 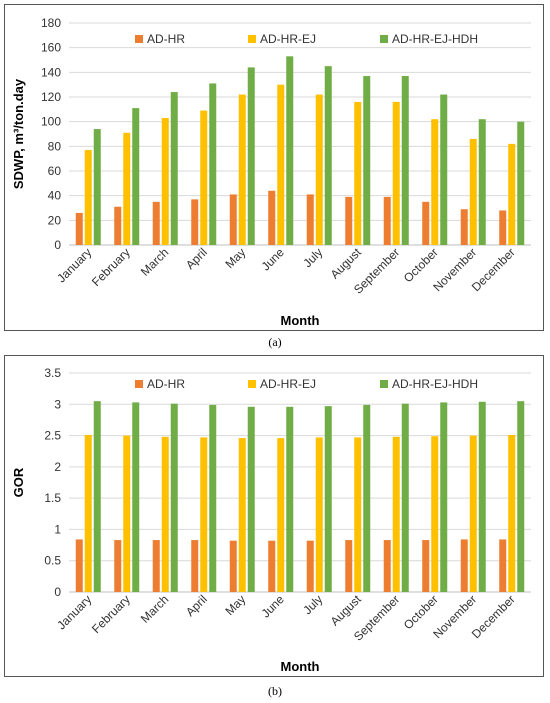 What do you see at coordinates (51, 23) in the screenshot?
I see `y-tick-label: 180` at bounding box center [51, 23].